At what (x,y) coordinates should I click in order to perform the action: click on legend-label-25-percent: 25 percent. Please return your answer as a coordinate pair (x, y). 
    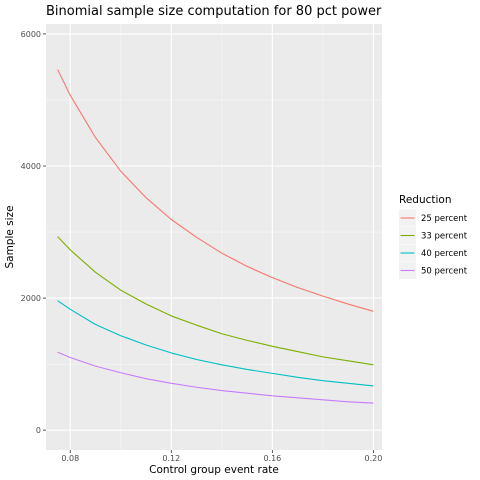
    Looking at the image, I should click on (444, 219).